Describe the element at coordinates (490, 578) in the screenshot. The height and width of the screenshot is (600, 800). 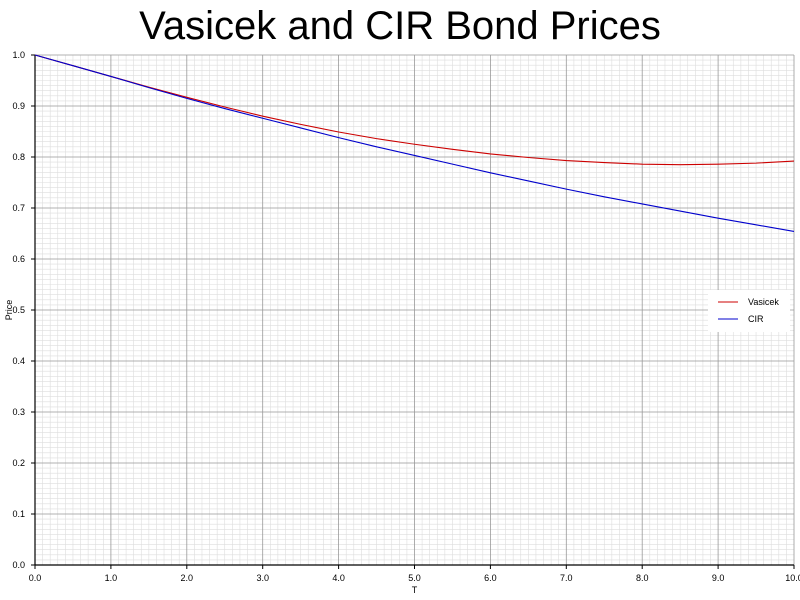
I see `x-tick-label: 6.0` at that location.